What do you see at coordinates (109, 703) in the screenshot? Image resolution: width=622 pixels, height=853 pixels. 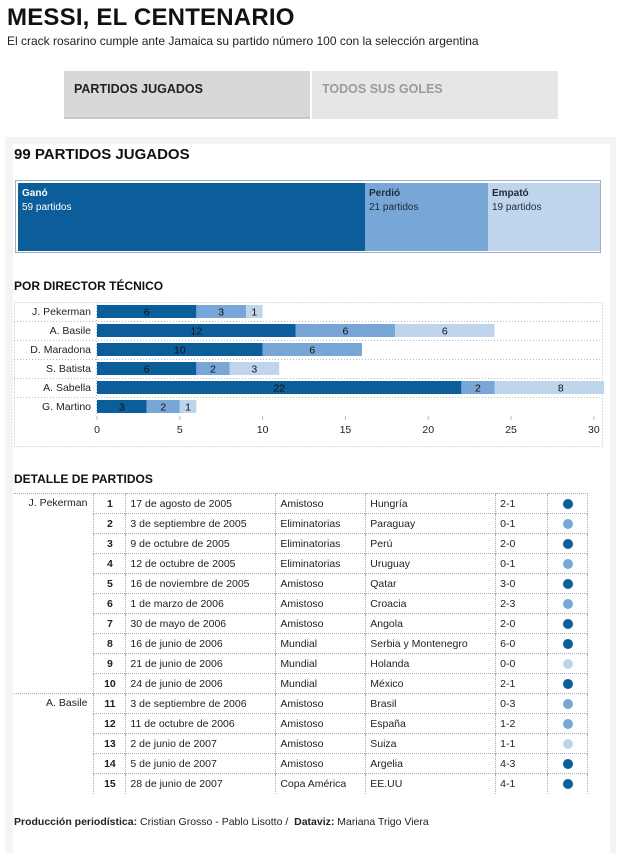 I see `match-number-cell: 11` at bounding box center [109, 703].